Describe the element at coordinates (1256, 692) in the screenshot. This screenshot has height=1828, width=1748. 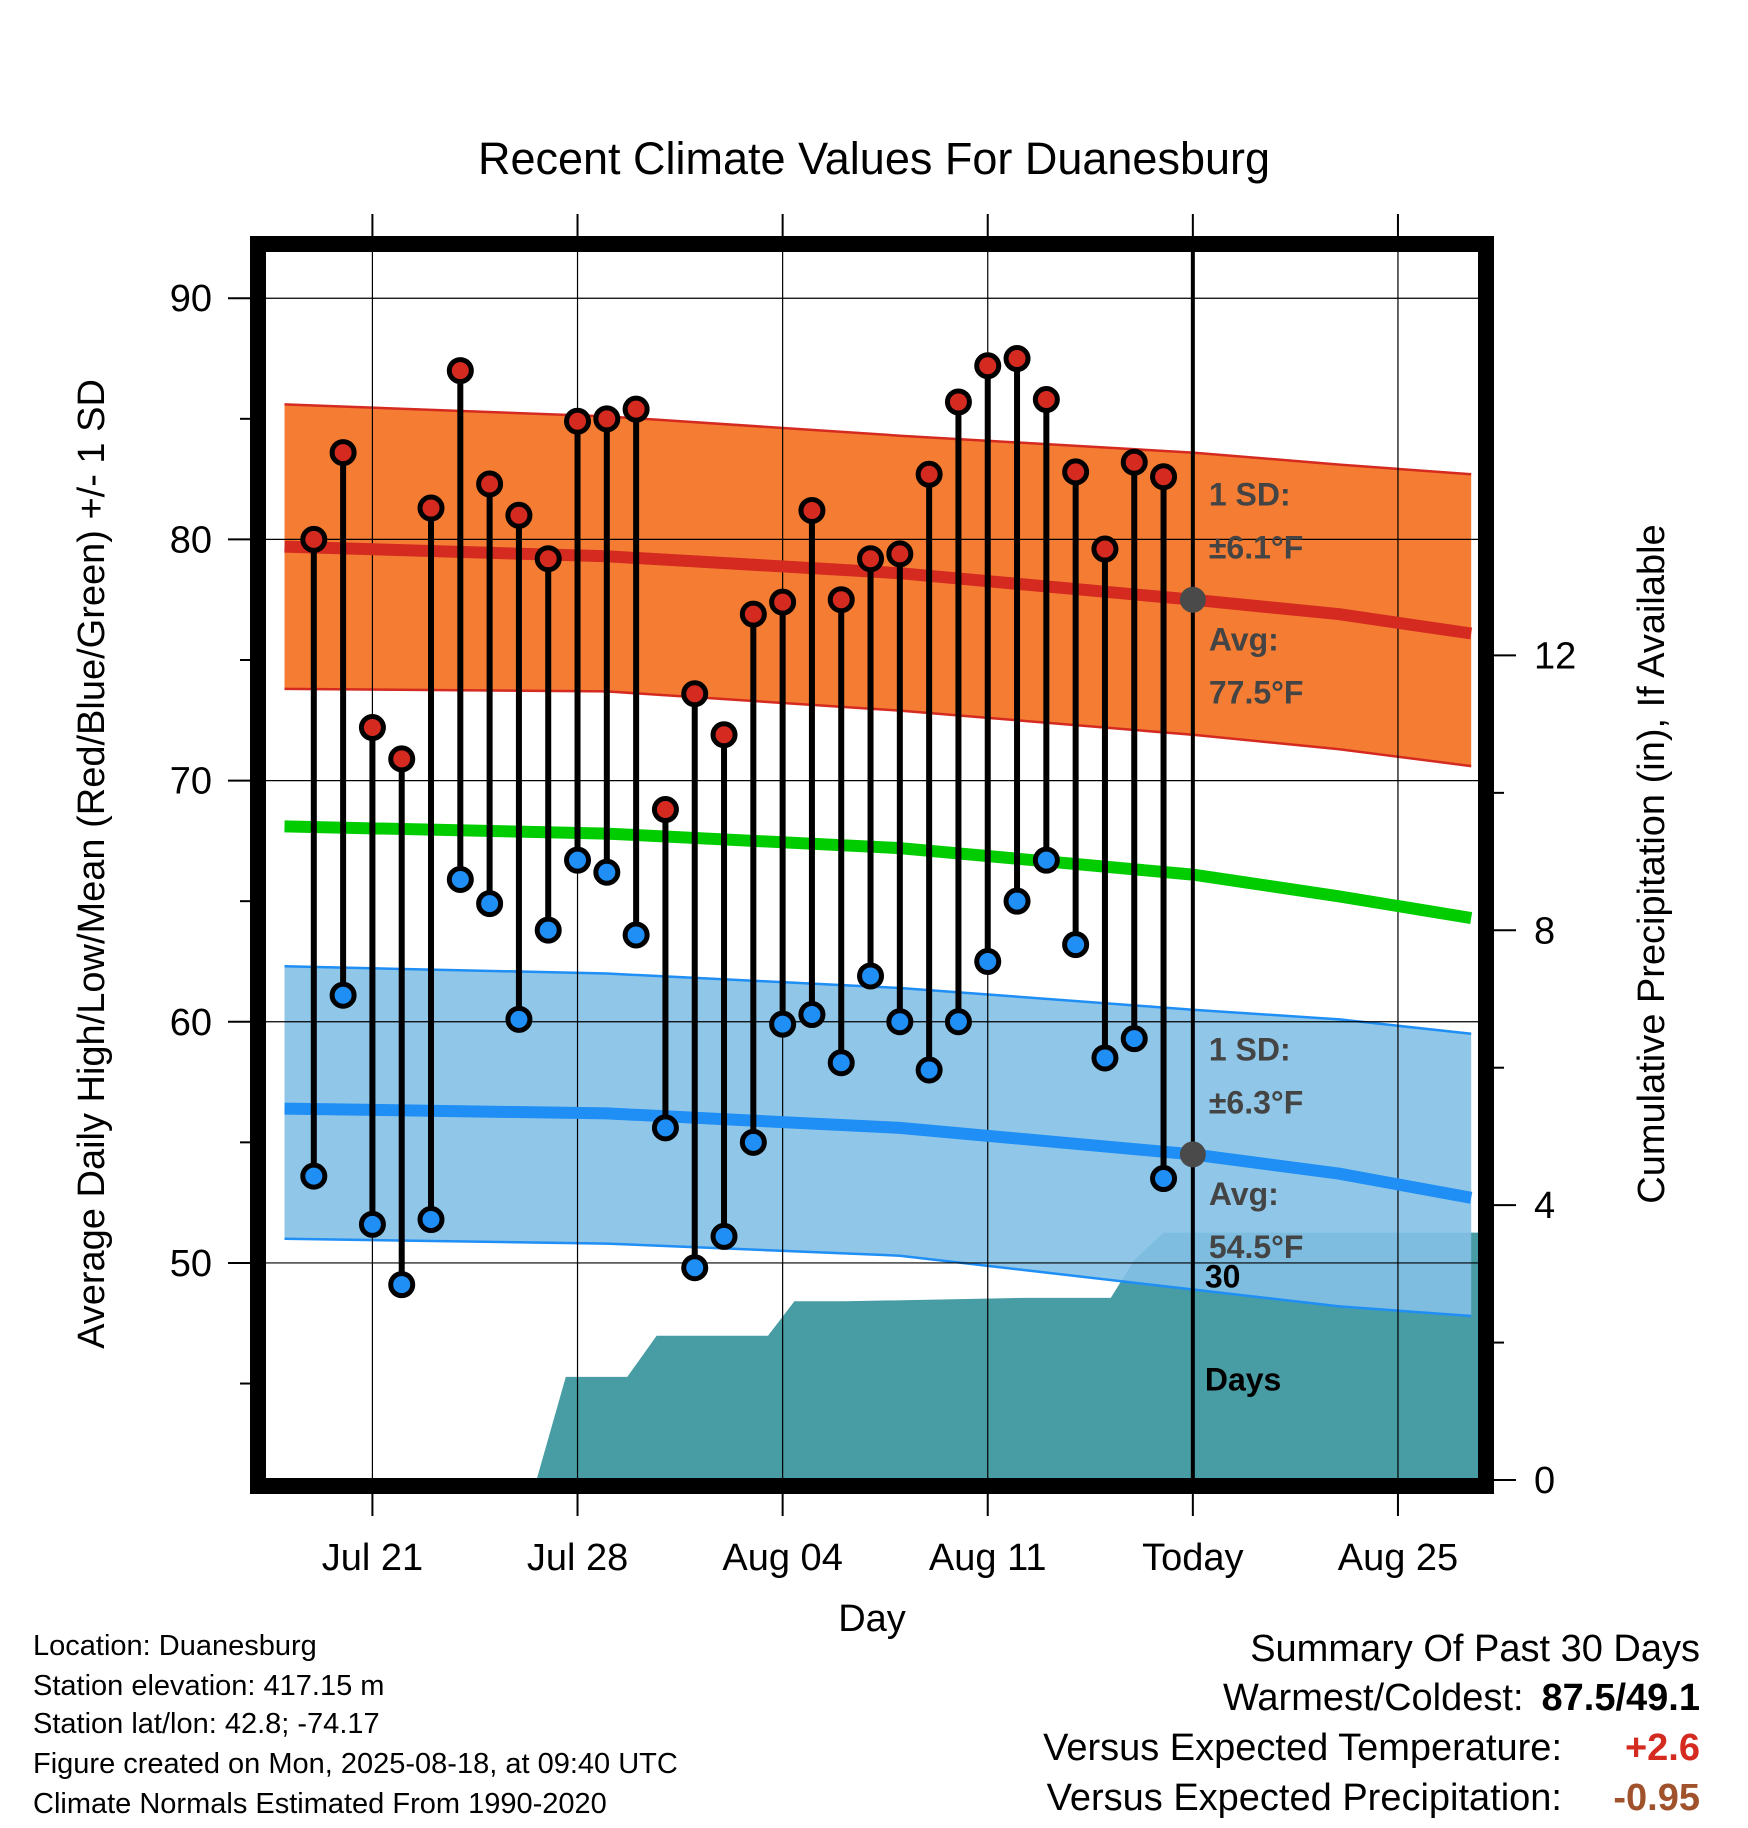
I see `high-avg-value: 77.5°F` at that location.